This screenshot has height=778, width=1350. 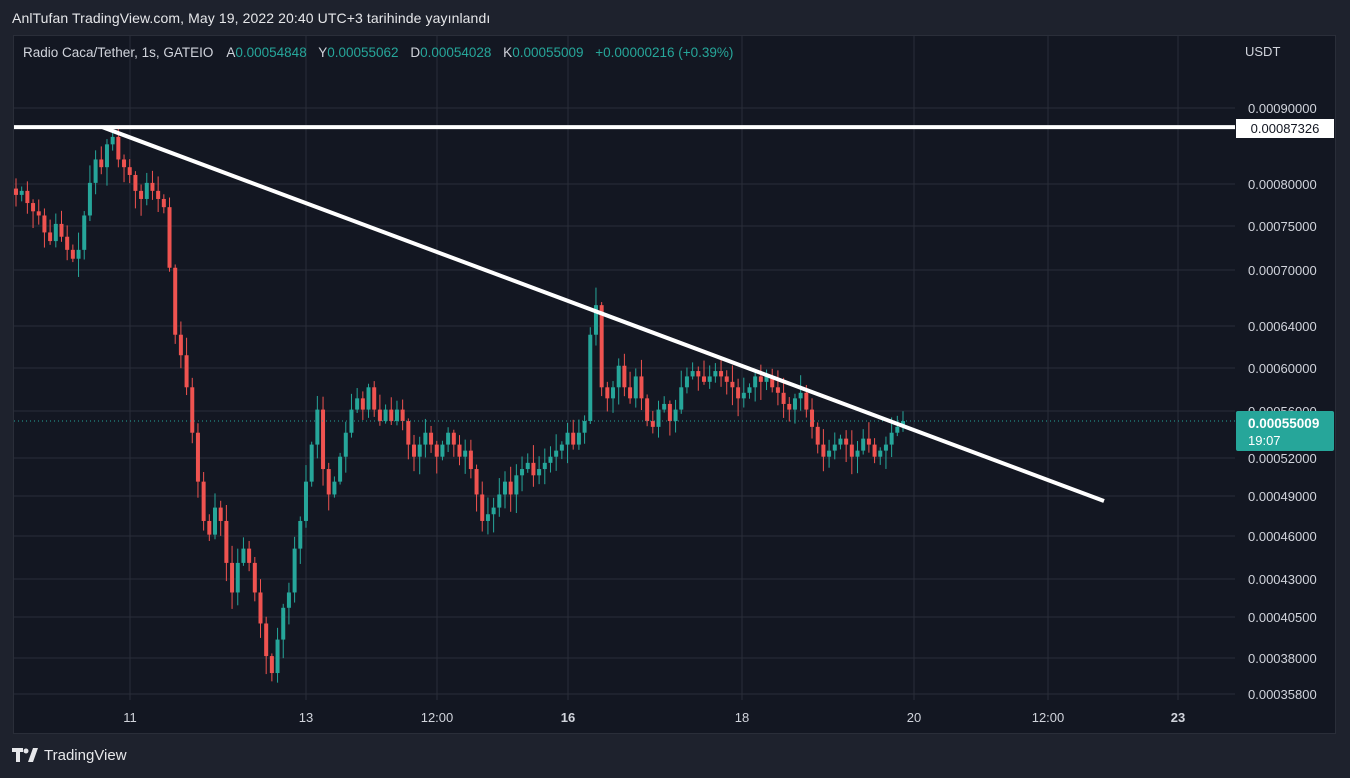 What do you see at coordinates (271, 52) in the screenshot?
I see `open-value: 0.00054848` at bounding box center [271, 52].